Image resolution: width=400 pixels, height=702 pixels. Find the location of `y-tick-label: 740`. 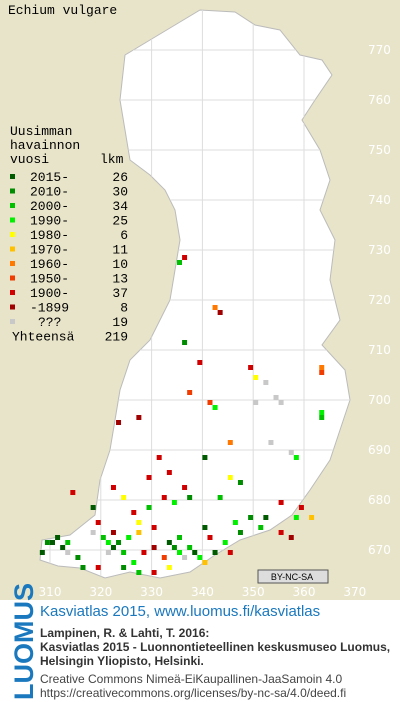

y-tick-label: 740 is located at coordinates (379, 200).